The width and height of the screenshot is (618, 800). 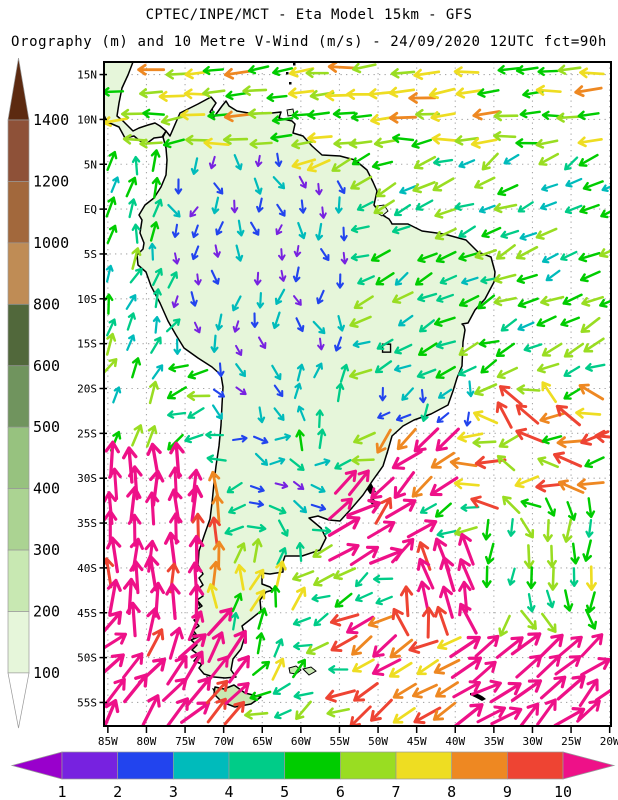 What do you see at coordinates (46, 612) in the screenshot?
I see `elevation-scale-label: 200` at bounding box center [46, 612].